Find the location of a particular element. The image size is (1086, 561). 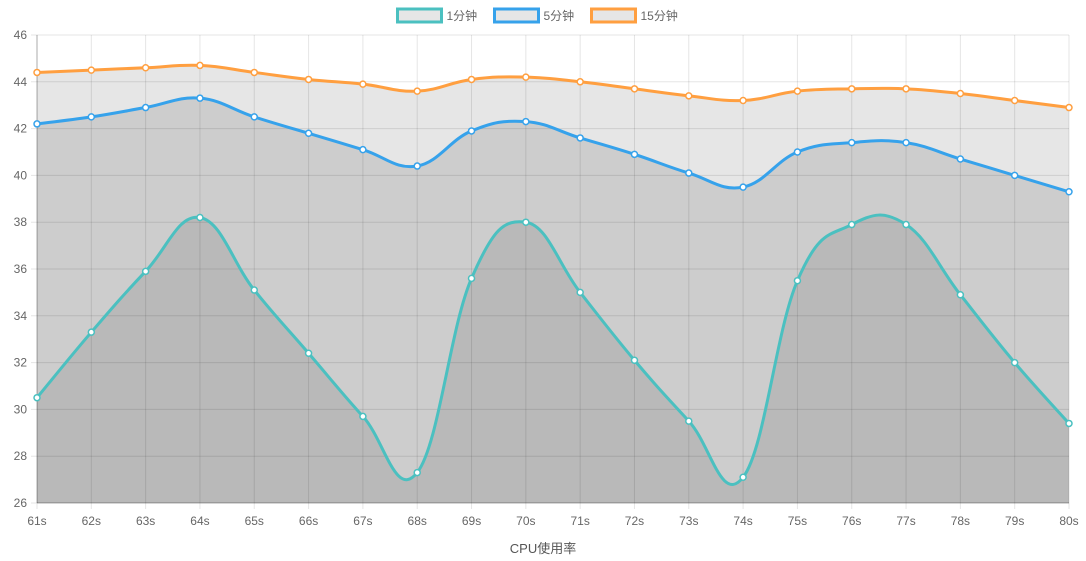

legend-label: 5分钟 is located at coordinates (559, 15).